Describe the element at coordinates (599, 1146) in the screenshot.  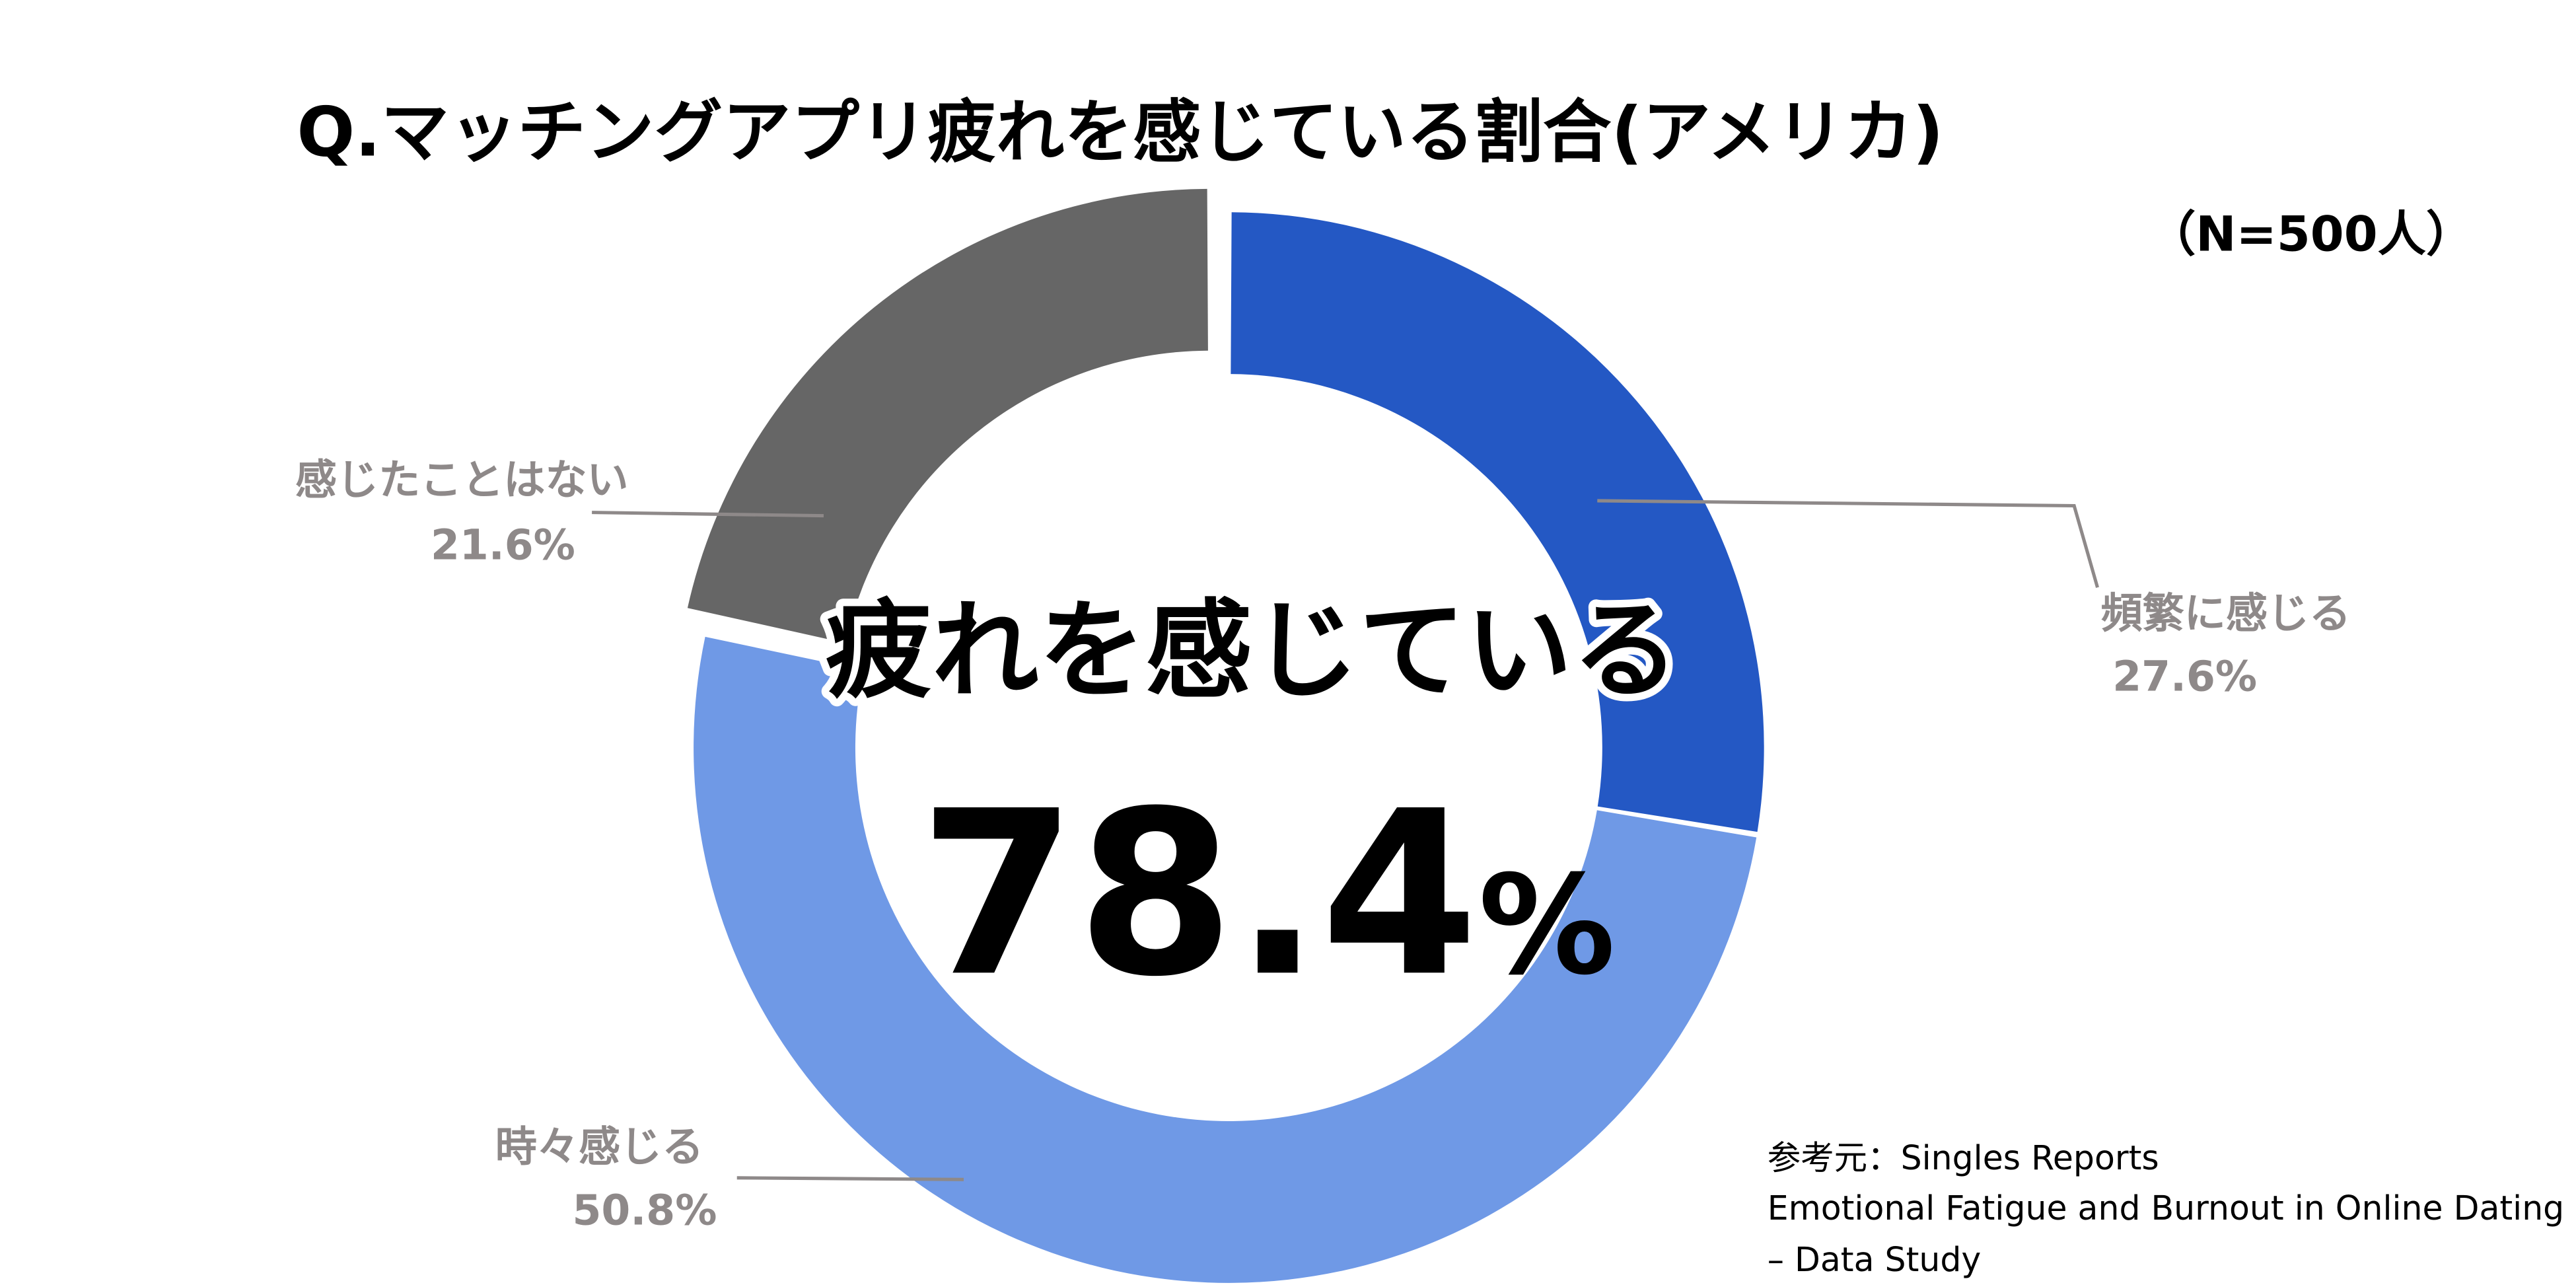
I see `slice-label-sometimes: 時々感じる` at that location.